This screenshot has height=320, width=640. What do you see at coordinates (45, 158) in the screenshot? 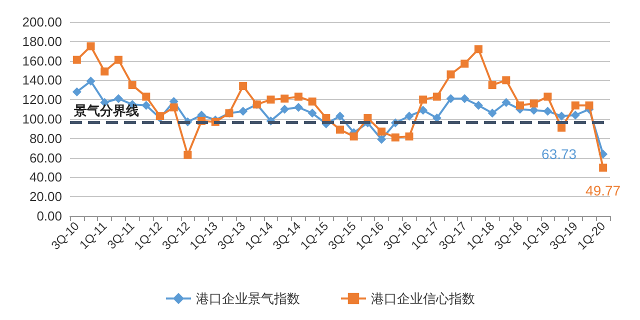
I see `y-tick-label: 60.00` at bounding box center [45, 158].